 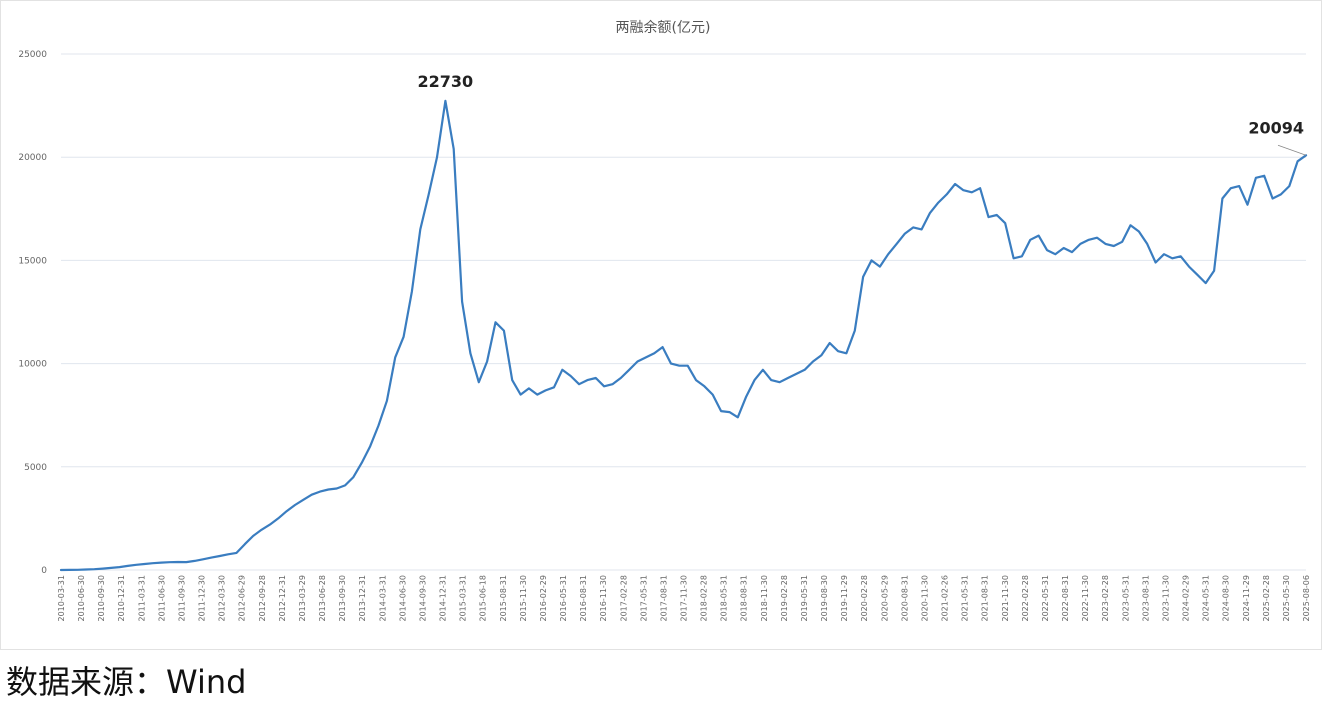 What do you see at coordinates (1286, 598) in the screenshot?
I see `x-tick-label: 2025-05-30` at bounding box center [1286, 598].